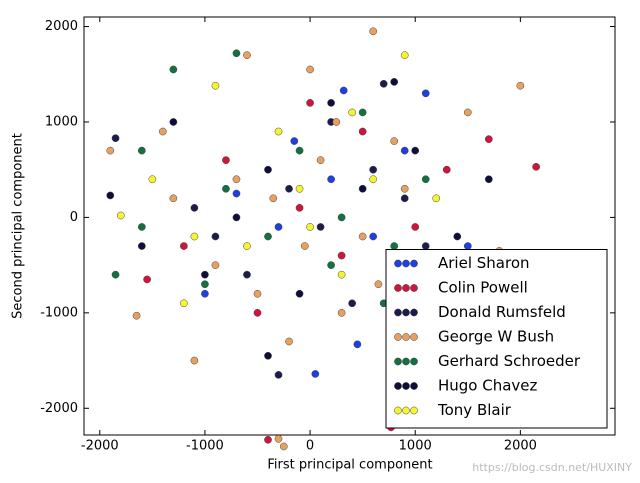  I want to click on y-tick-label: -1000, so click(59, 312).